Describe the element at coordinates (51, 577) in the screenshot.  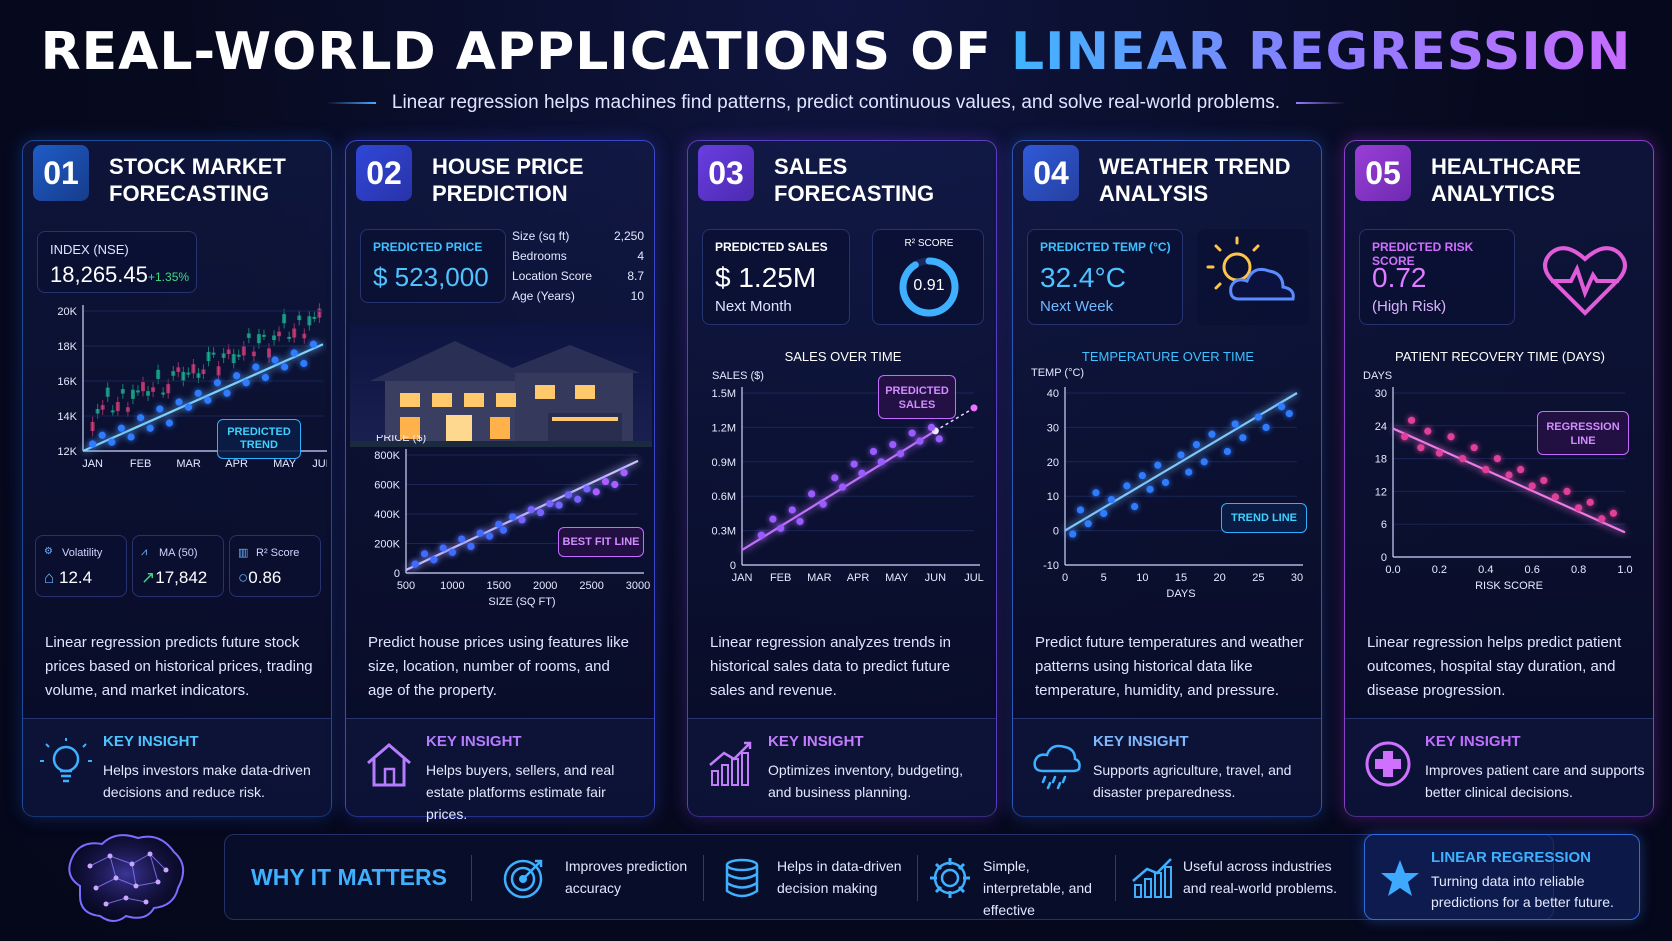
I see `bell-icon: ⌂` at that location.